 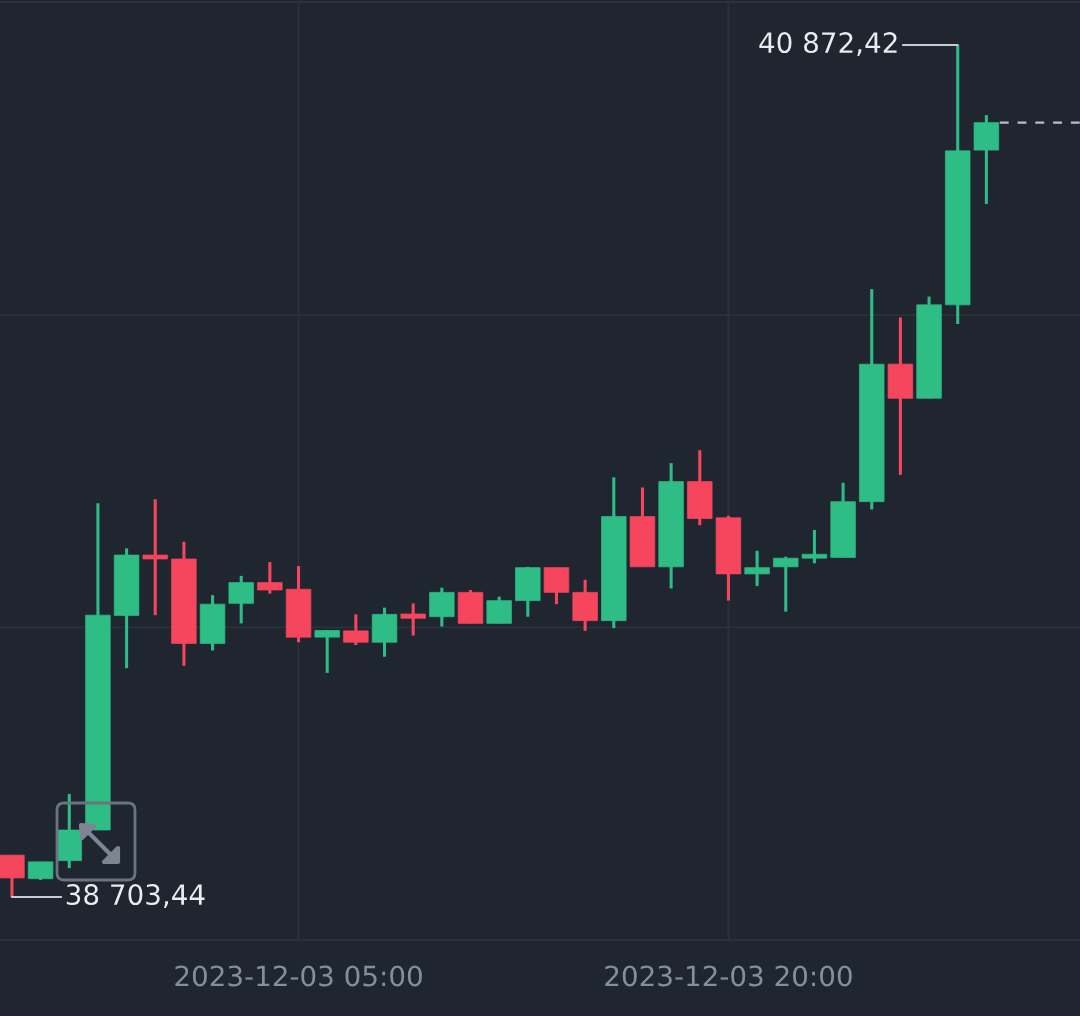 I want to click on x-tick-label: 2023-12-03 20:00, so click(x=728, y=976).